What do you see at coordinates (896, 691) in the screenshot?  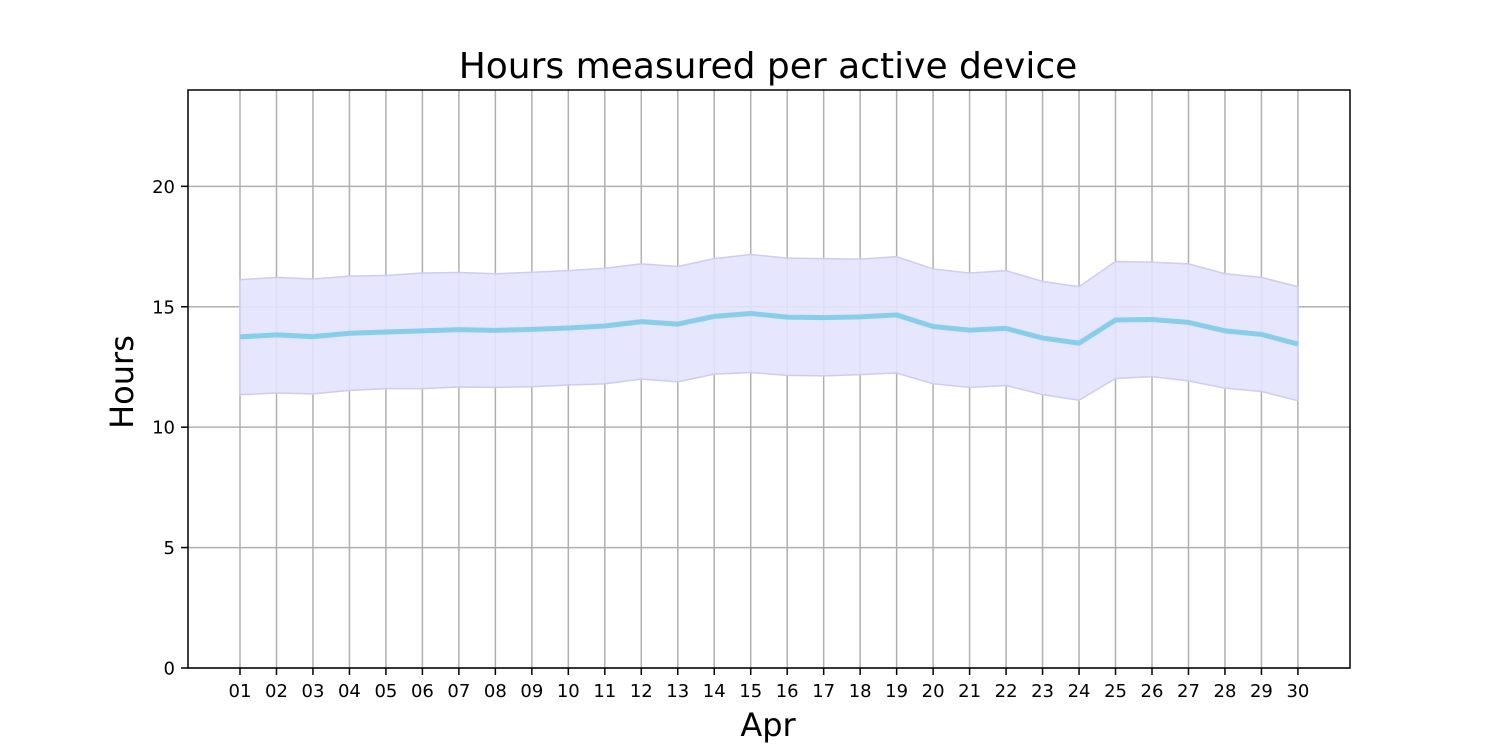 I see `x-tick-label: 19` at bounding box center [896, 691].